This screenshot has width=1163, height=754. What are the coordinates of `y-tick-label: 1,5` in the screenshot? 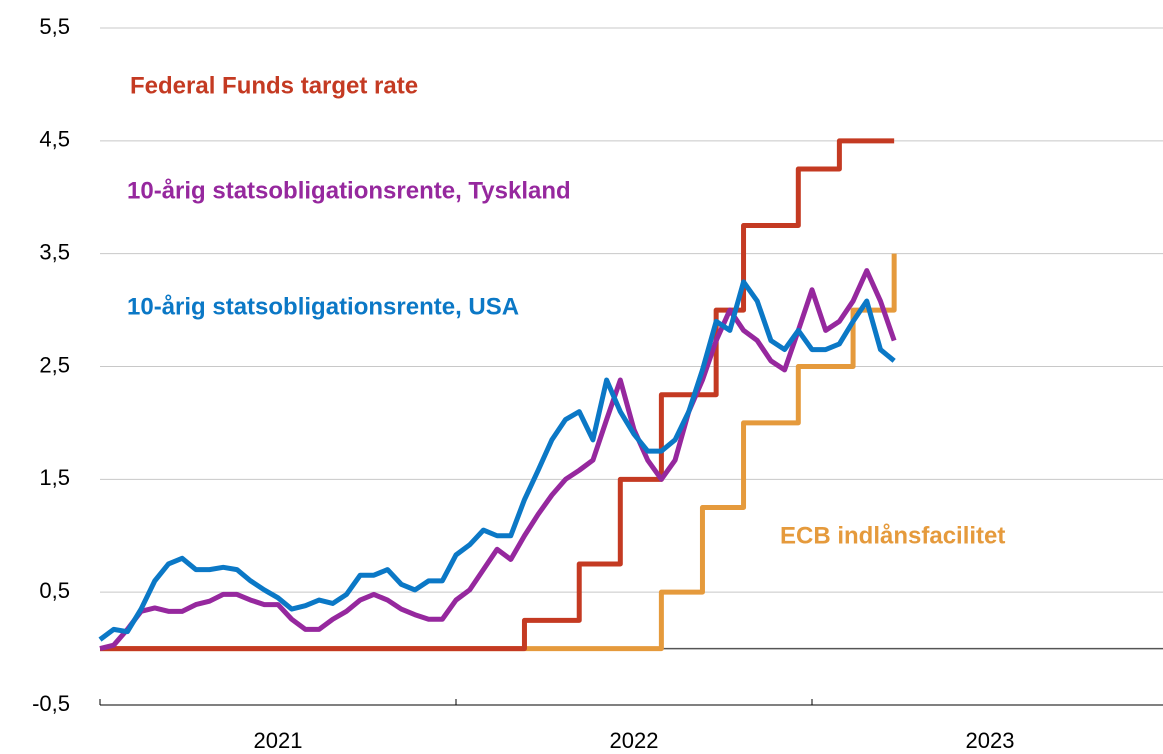 It's located at (54, 477).